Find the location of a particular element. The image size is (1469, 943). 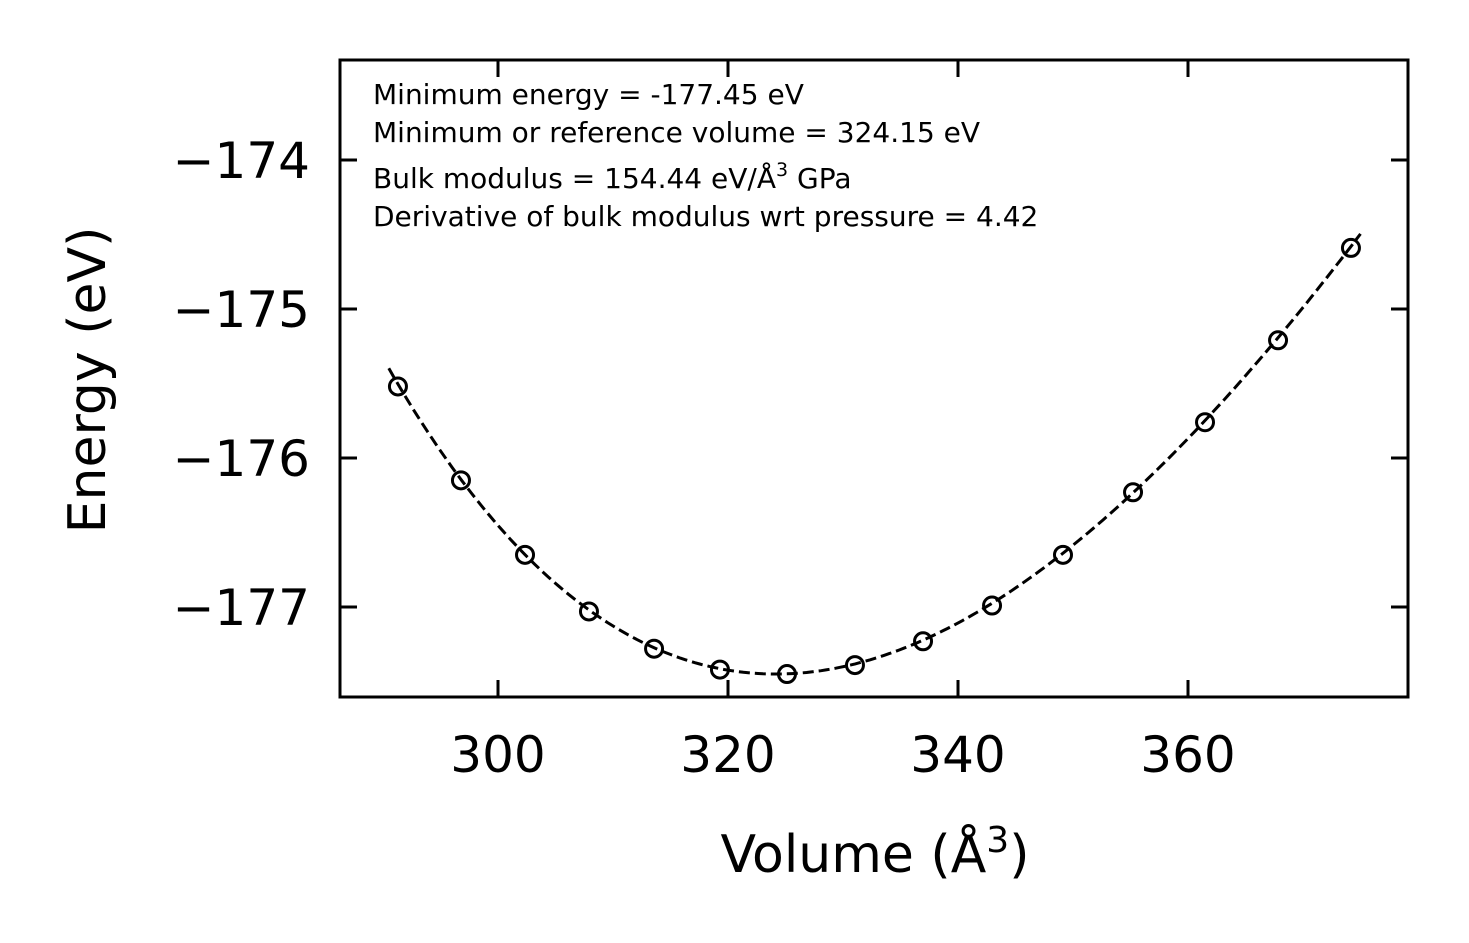

annotation-bulk-modulus-unit: GPa is located at coordinates (819, 178).